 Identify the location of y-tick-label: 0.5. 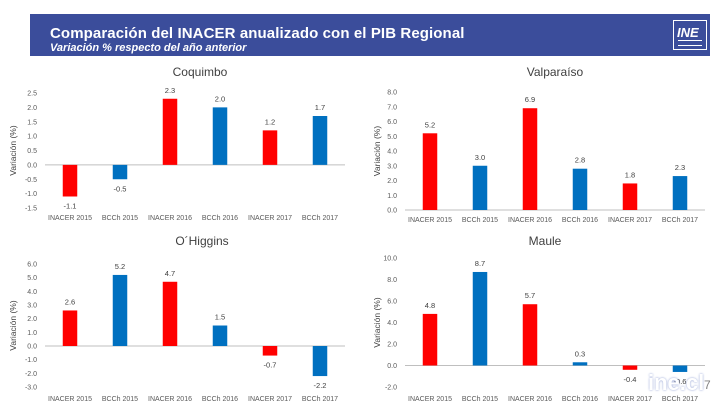
(32, 151).